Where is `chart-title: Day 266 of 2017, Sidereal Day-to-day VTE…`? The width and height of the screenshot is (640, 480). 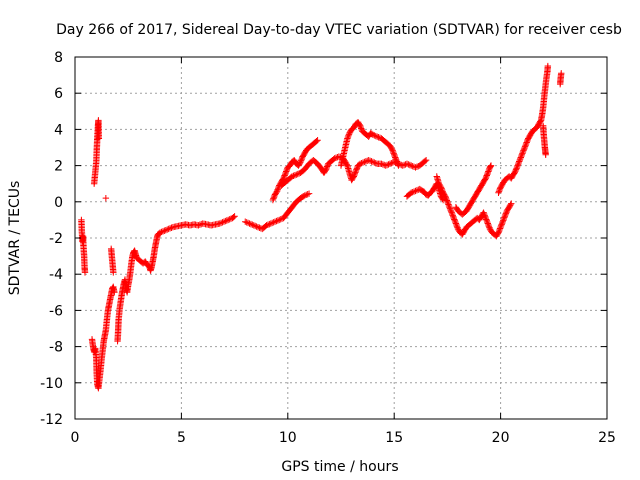 chart-title: Day 266 of 2017, Sidereal Day-to-day VTE… is located at coordinates (339, 30).